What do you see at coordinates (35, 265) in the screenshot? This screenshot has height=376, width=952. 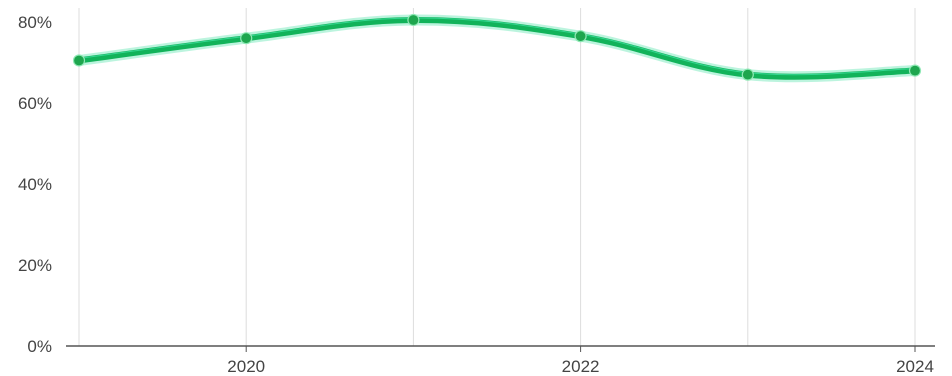 I see `y-tick-label: 20%` at bounding box center [35, 265].